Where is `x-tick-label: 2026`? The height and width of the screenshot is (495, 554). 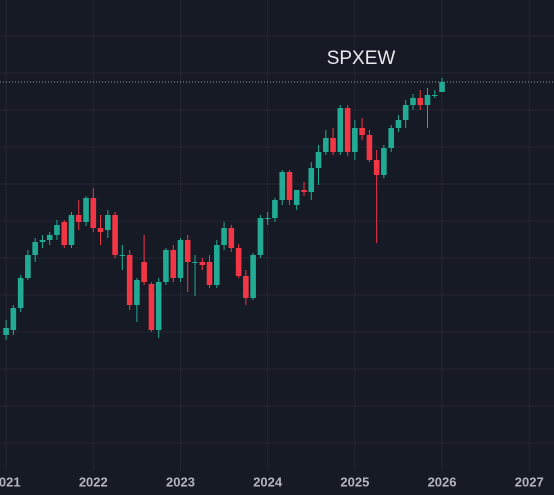 x-tick-label: 2026 is located at coordinates (442, 481).